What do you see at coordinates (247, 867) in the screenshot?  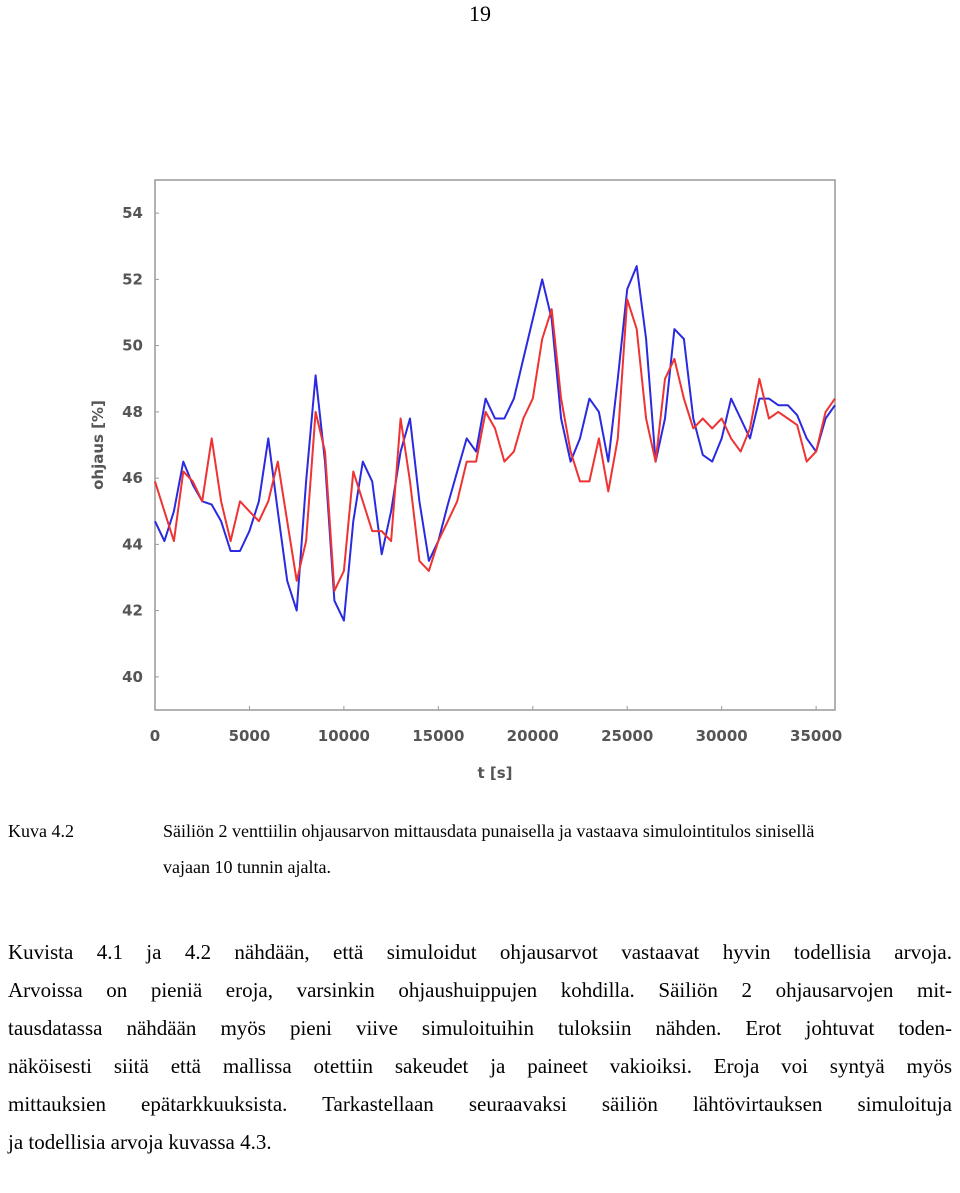 I see `caption-text: vajaan 10 tunnin ajalta.` at bounding box center [247, 867].